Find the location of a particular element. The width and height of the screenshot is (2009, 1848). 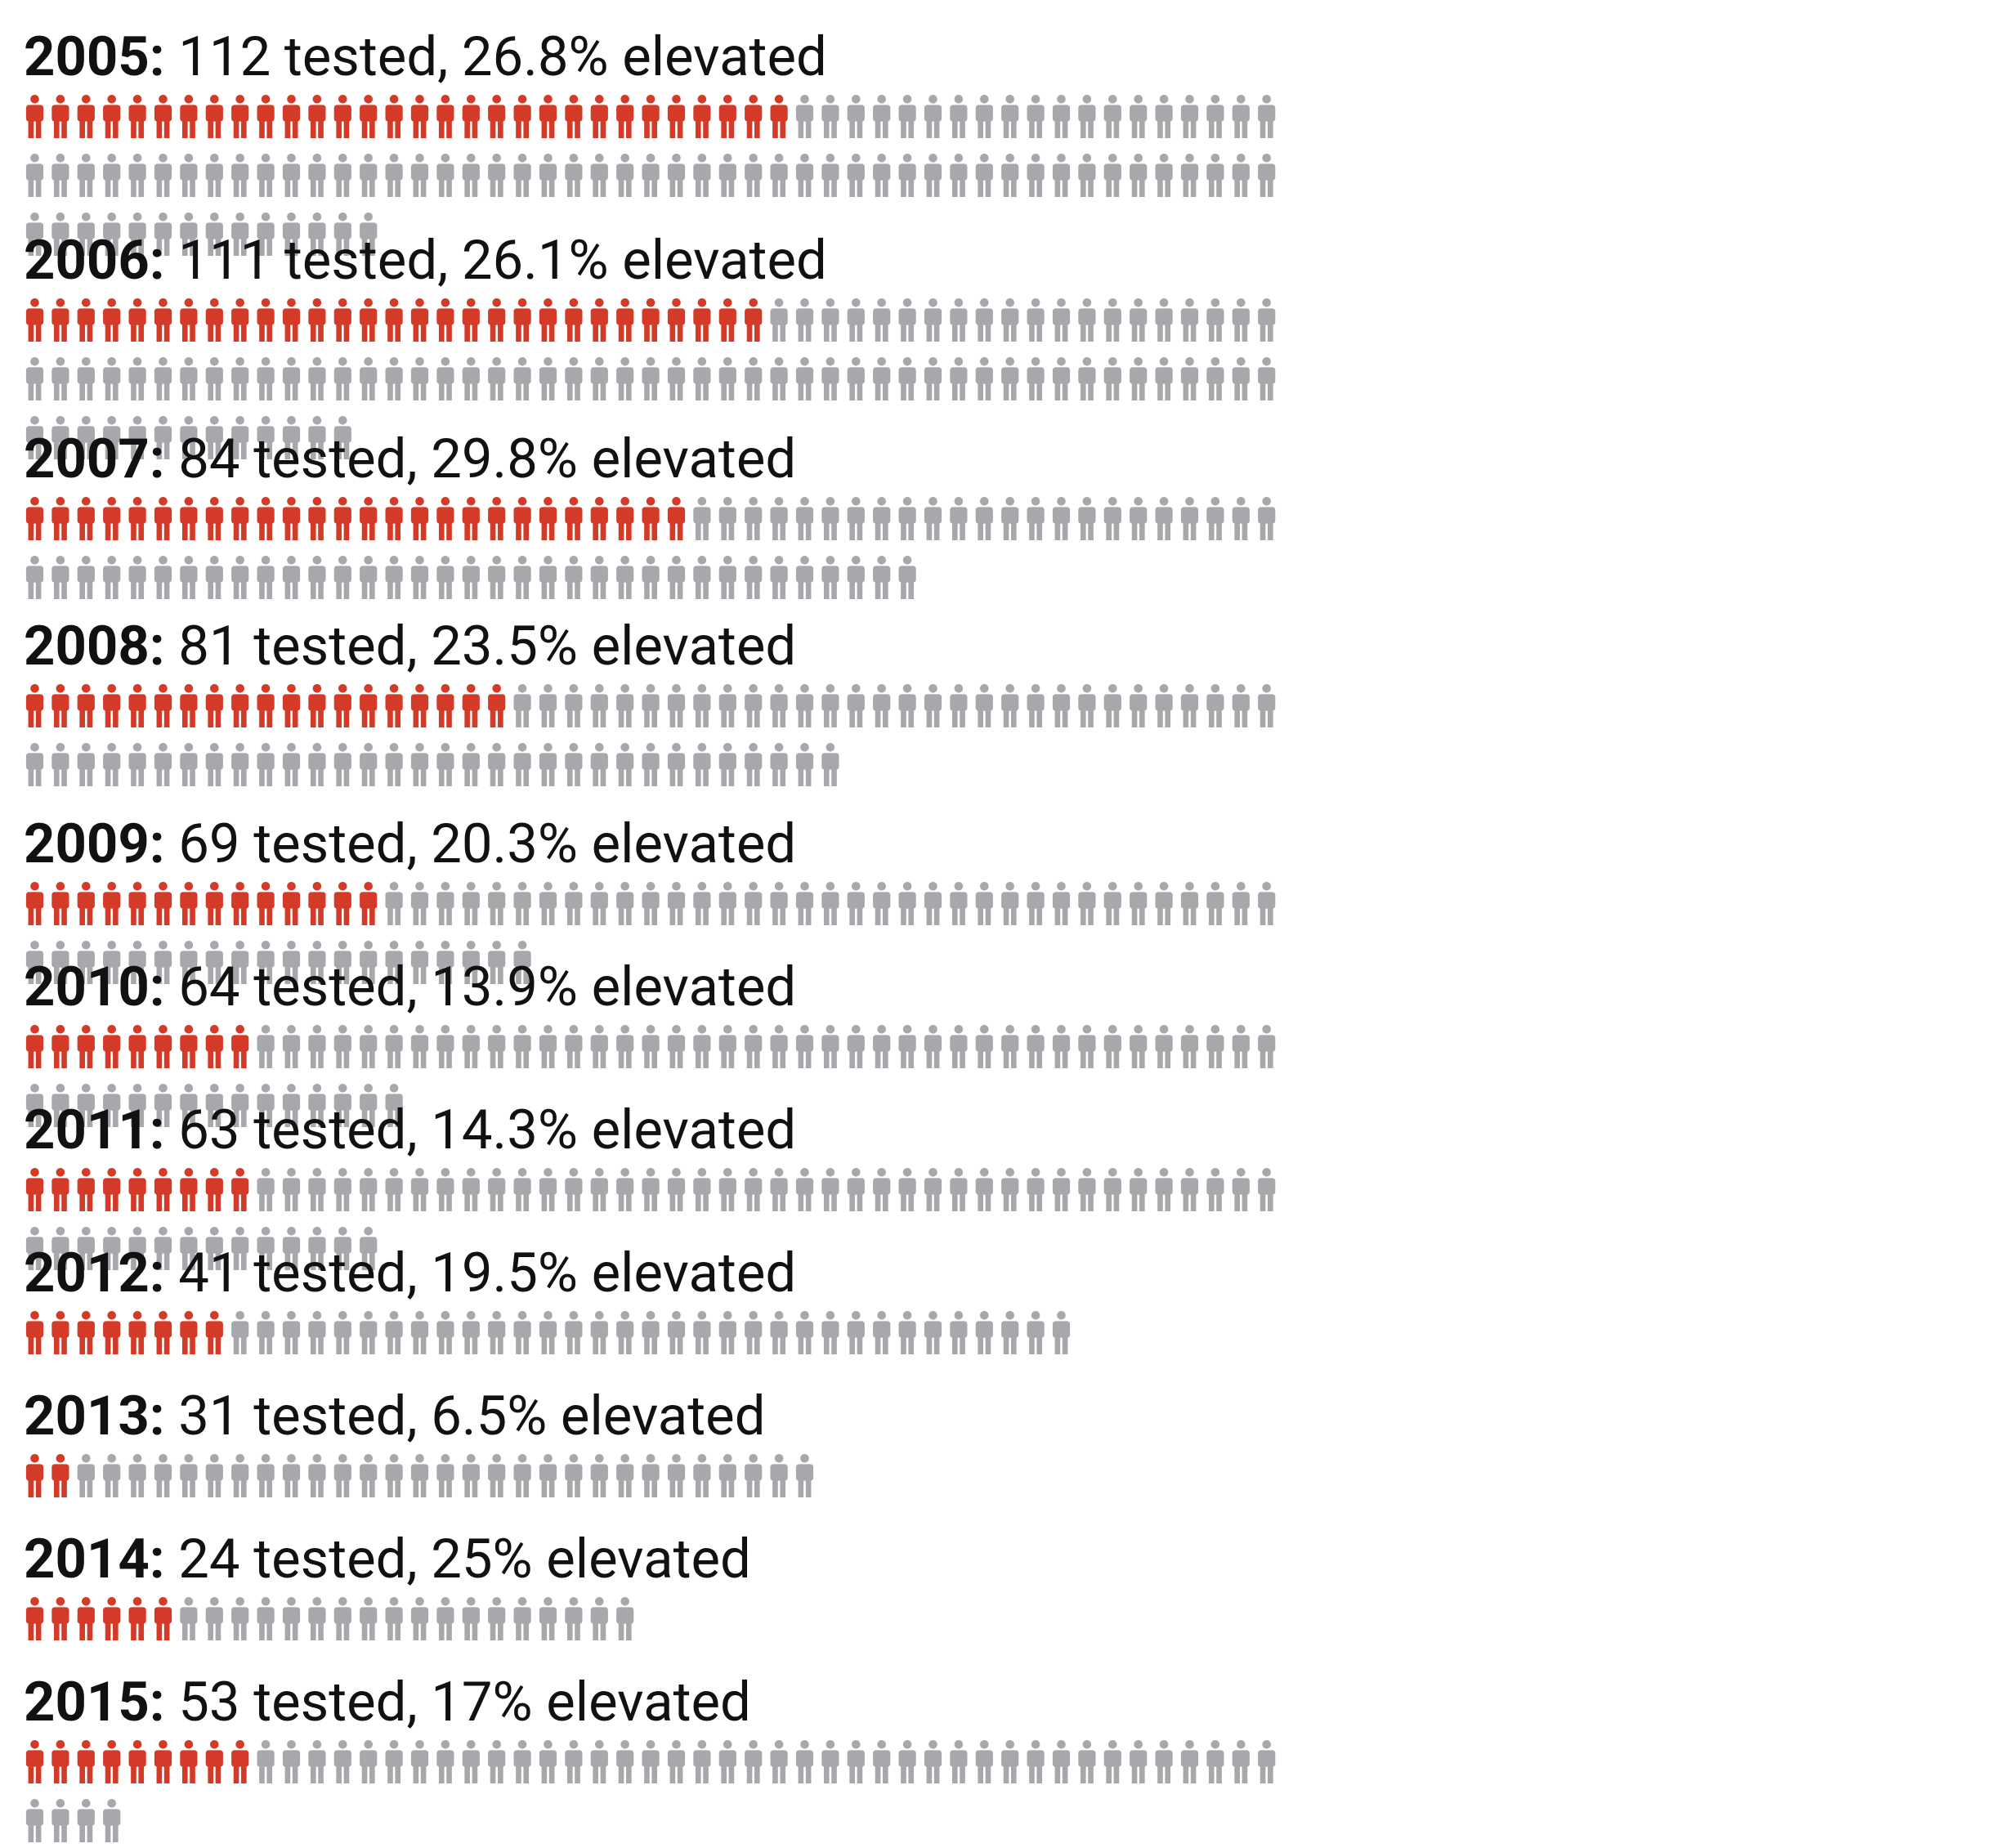

row-stats: 69 tested, 20.3% elevated is located at coordinates (481, 844).